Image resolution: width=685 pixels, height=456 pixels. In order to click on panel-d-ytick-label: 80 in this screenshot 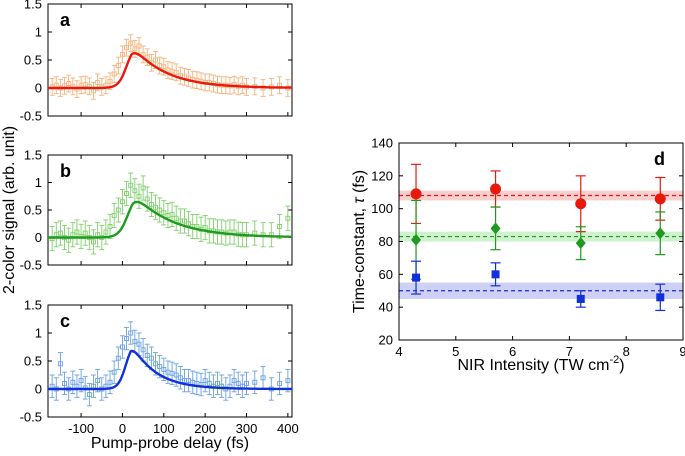, I will do `click(386, 241)`.